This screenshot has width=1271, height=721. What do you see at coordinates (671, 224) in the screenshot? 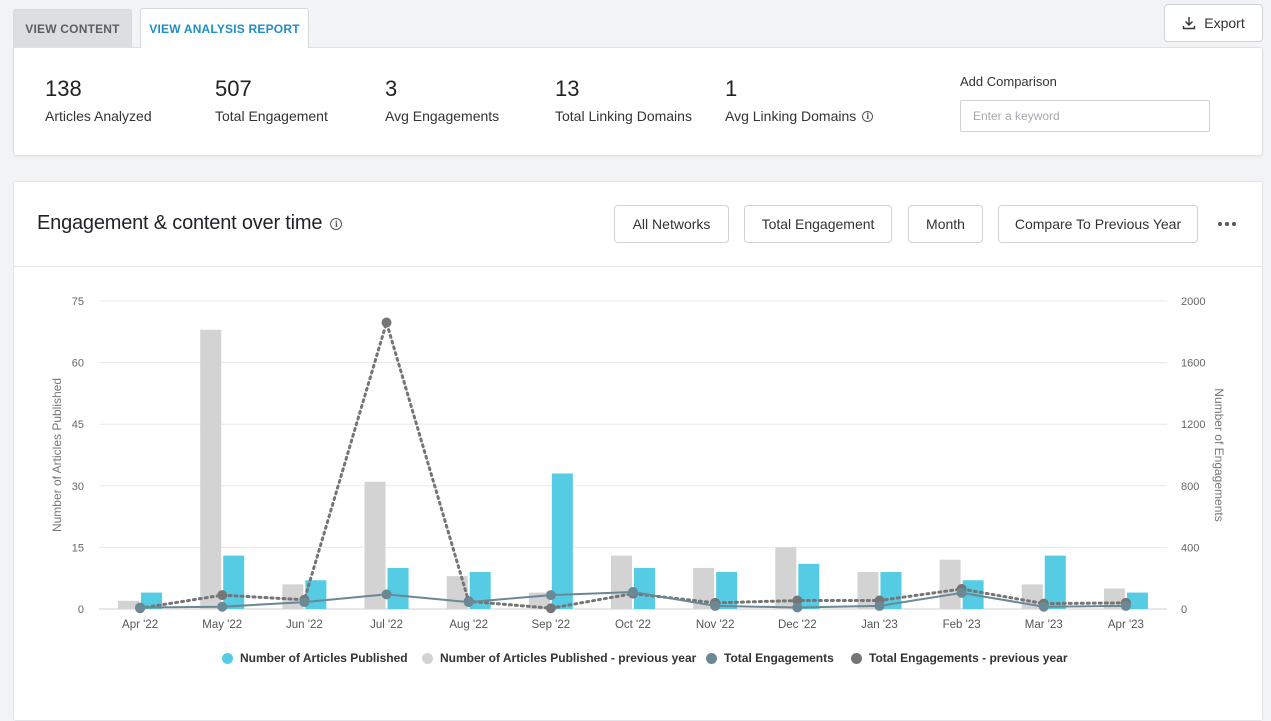
I see `all-networks-button: All Networks` at bounding box center [671, 224].